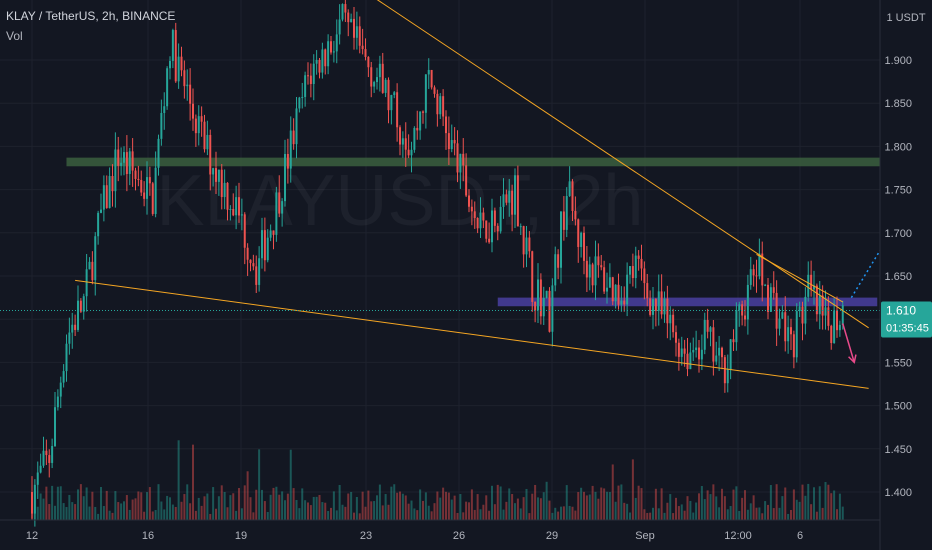 The height and width of the screenshot is (550, 932). Describe the element at coordinates (91, 16) in the screenshot. I see `symbol-header: KLAY / TetherUS, 2h, BINANCE` at that location.